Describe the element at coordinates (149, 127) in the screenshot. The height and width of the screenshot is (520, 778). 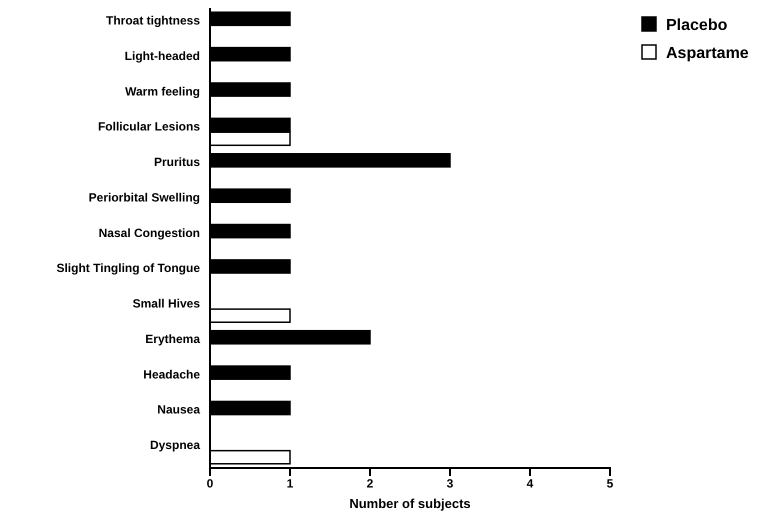
I see `y-tick-label: Follicular Lesions` at that location.